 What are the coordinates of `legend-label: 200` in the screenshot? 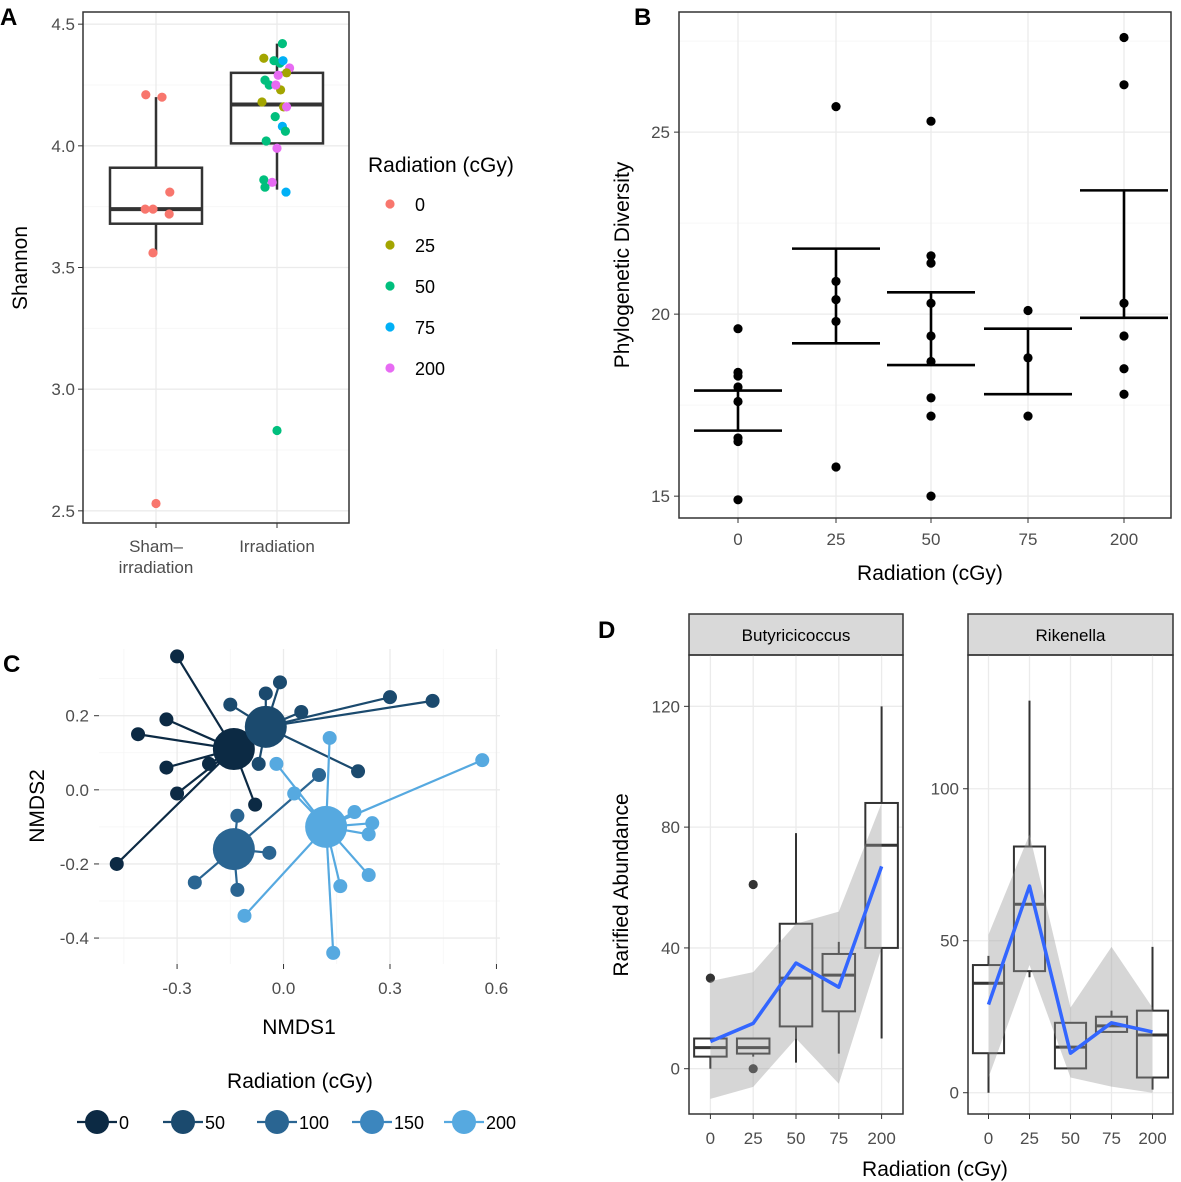 It's located at (501, 1123).